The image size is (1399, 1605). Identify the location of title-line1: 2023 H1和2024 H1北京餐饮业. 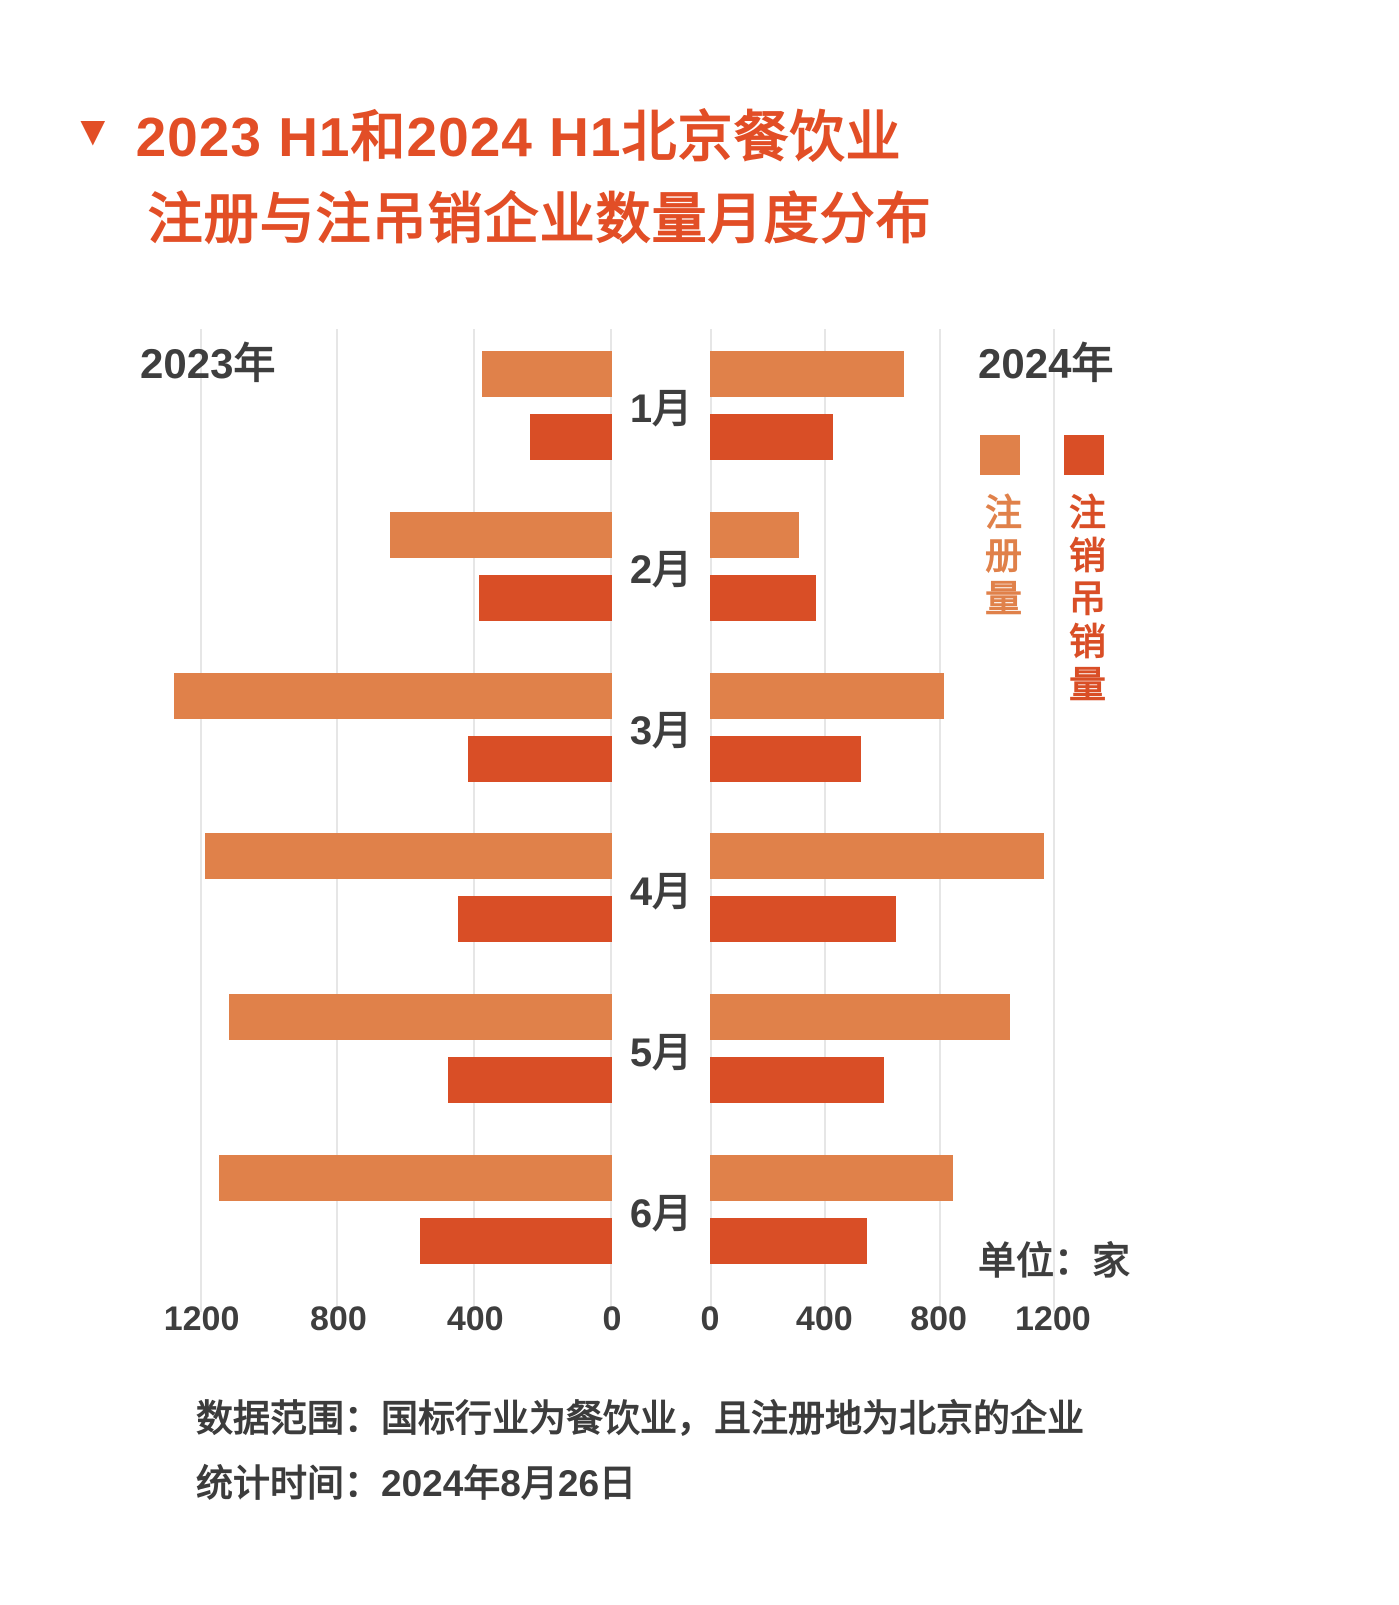
(518, 137).